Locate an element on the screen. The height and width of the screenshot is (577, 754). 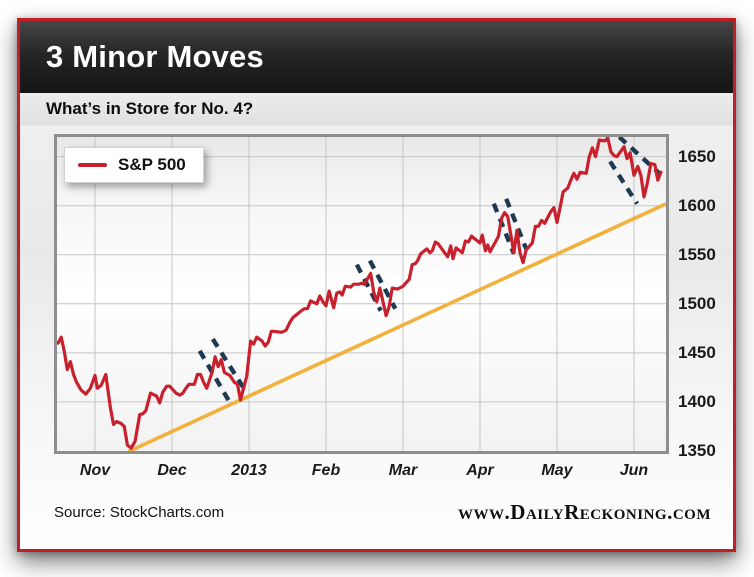
chart-title: 3 Minor Moves is located at coordinates (155, 56).